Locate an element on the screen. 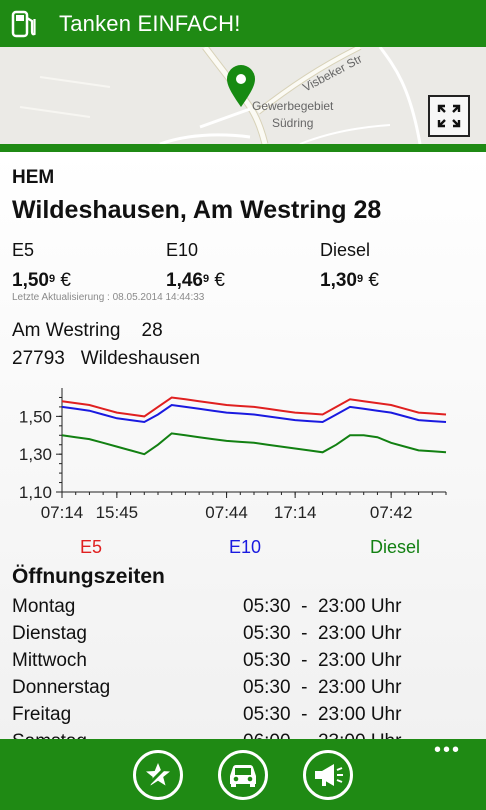 The height and width of the screenshot is (810, 486). series-line-e10 is located at coordinates (254, 413).